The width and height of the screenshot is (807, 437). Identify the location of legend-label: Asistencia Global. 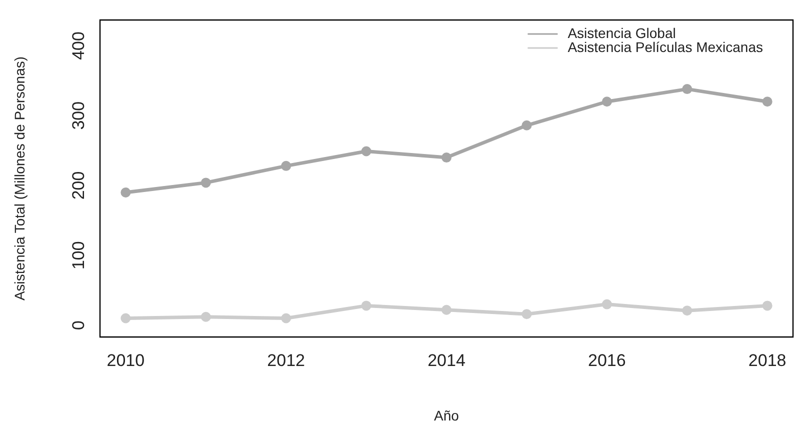
(622, 32).